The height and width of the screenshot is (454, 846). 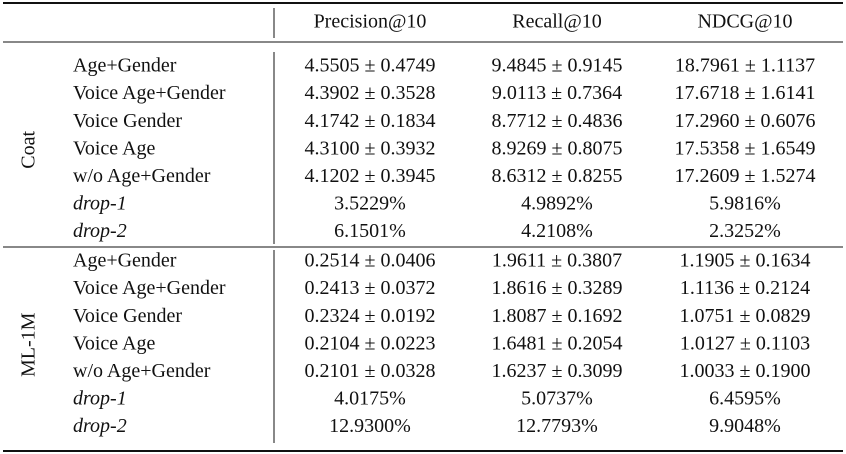 I want to click on cell: 1.1136 ± 0.2124, so click(x=745, y=288).